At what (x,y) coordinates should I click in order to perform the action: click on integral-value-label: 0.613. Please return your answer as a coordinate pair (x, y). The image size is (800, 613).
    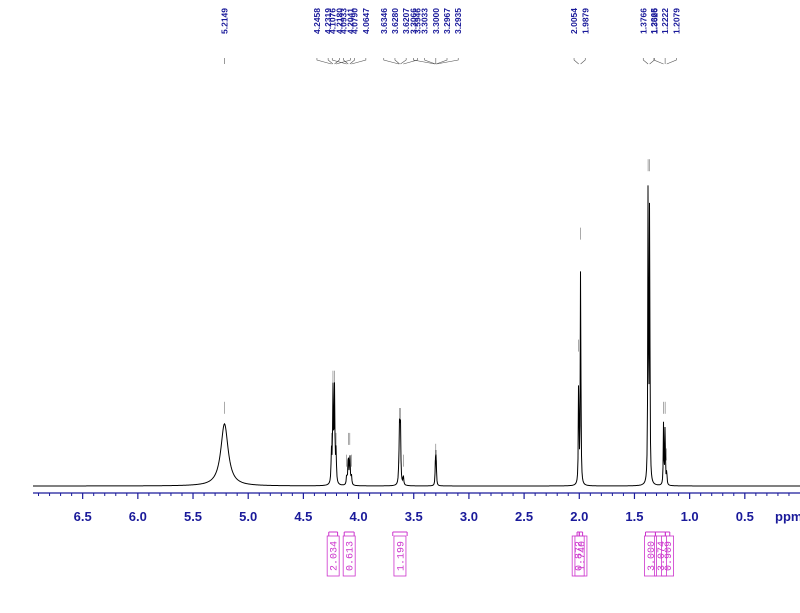
    Looking at the image, I should click on (351, 556).